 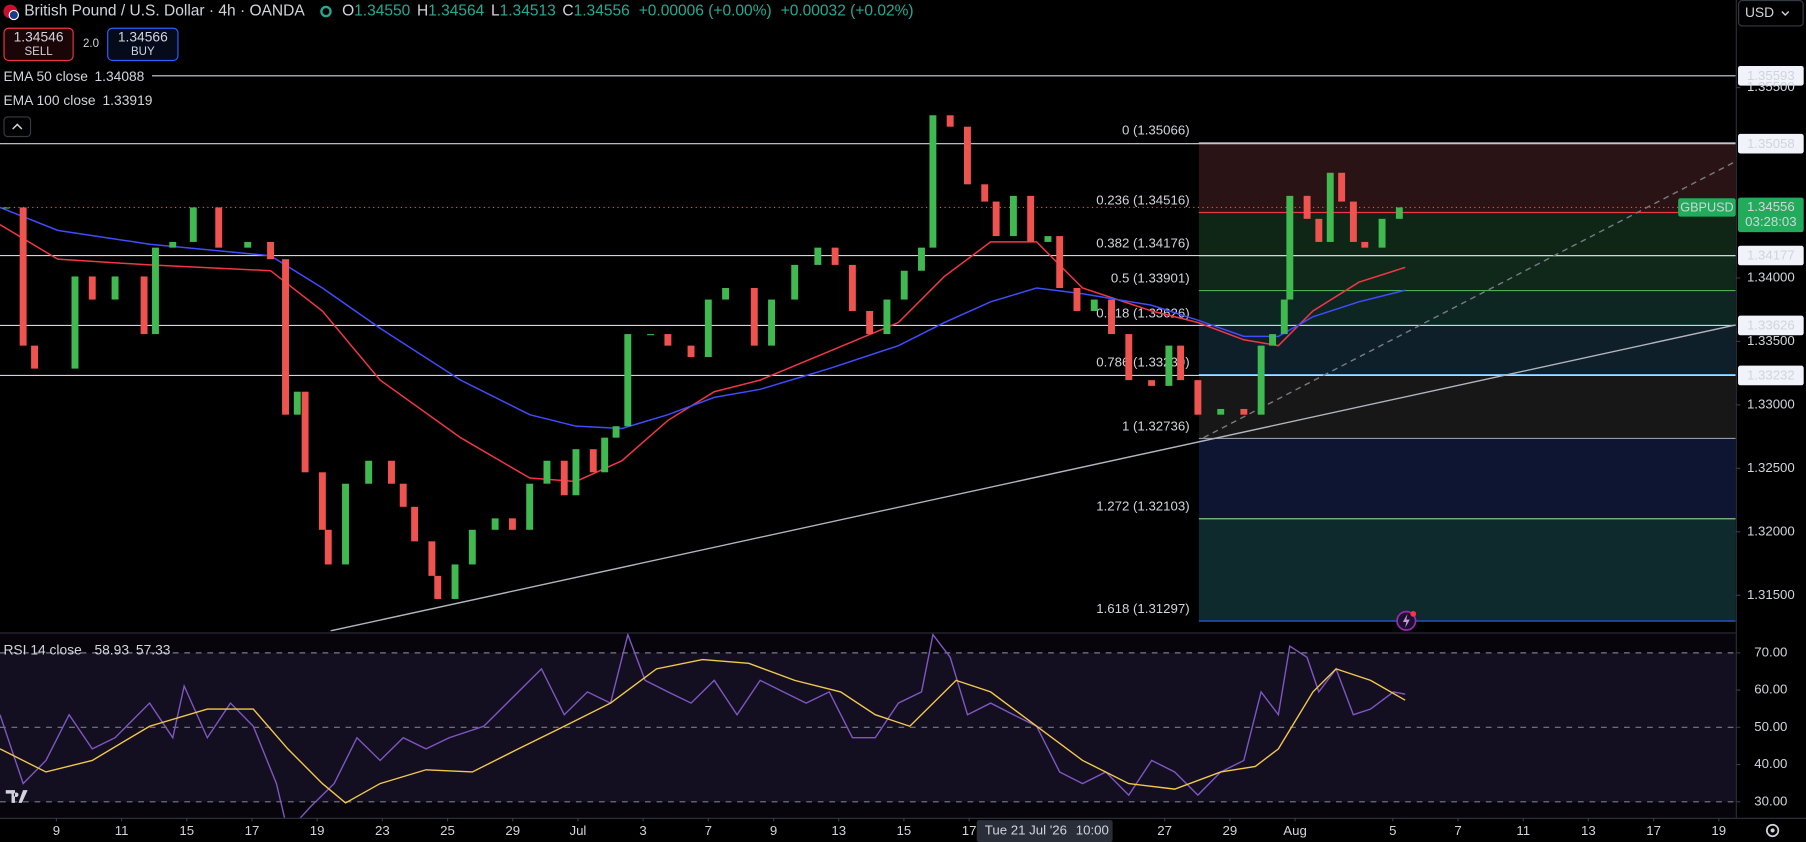 What do you see at coordinates (1785, 13) in the screenshot?
I see `currency-chevron` at bounding box center [1785, 13].